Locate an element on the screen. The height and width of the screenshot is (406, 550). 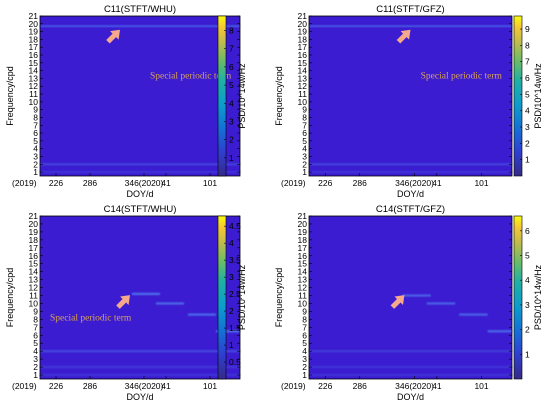
colorbar-tick-label: 8 is located at coordinates (527, 45).